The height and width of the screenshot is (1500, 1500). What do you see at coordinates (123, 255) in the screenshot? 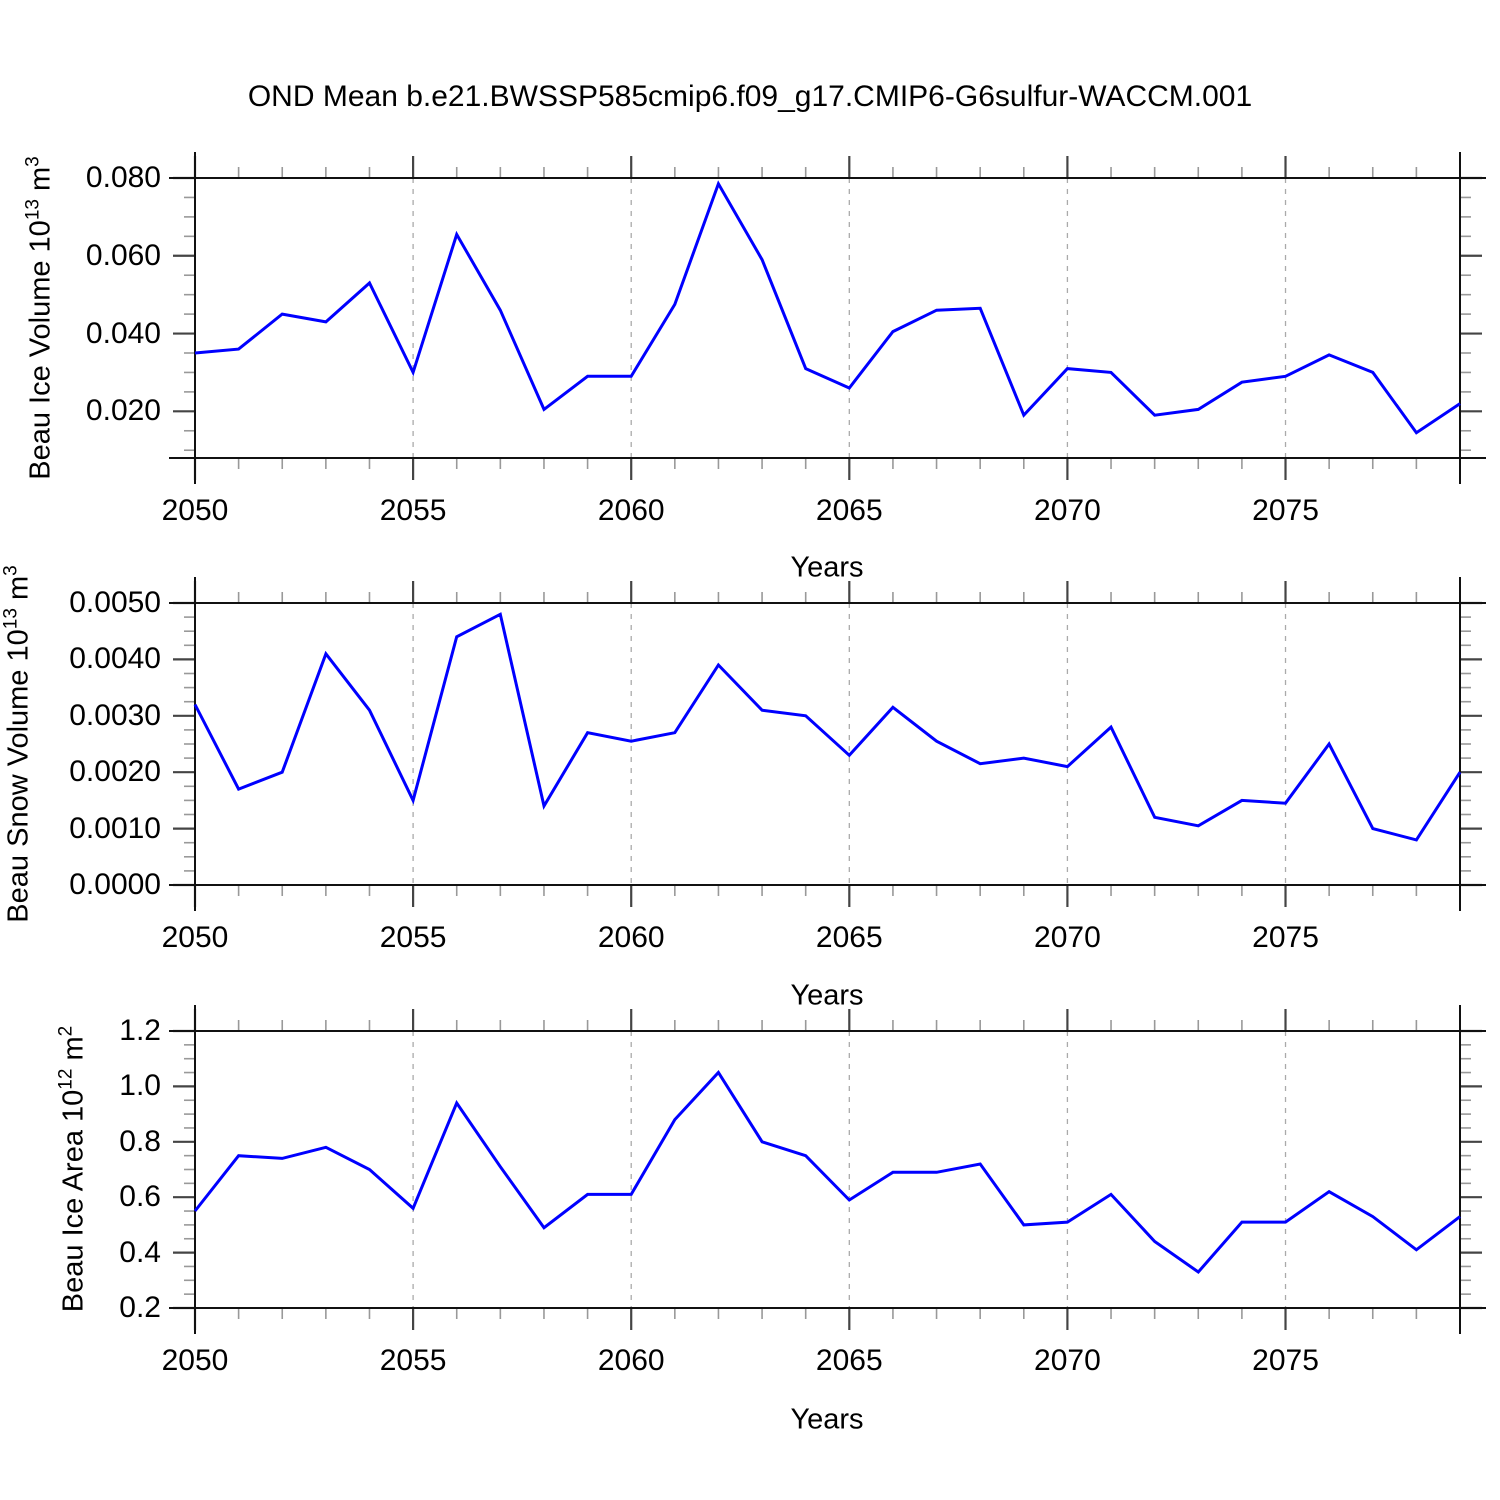
I see `y-tick-label: 0.060` at bounding box center [123, 255].